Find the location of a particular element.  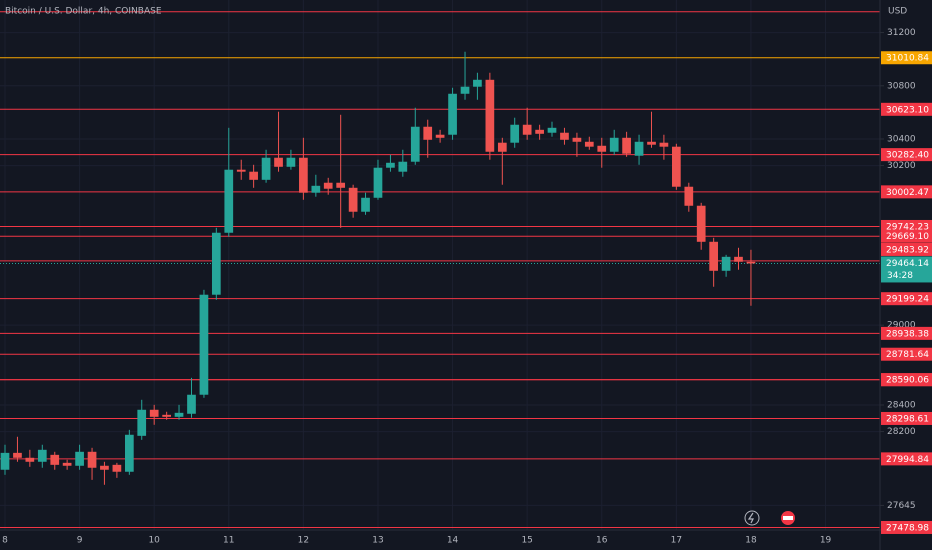

level-label: 28938.38 is located at coordinates (907, 334).